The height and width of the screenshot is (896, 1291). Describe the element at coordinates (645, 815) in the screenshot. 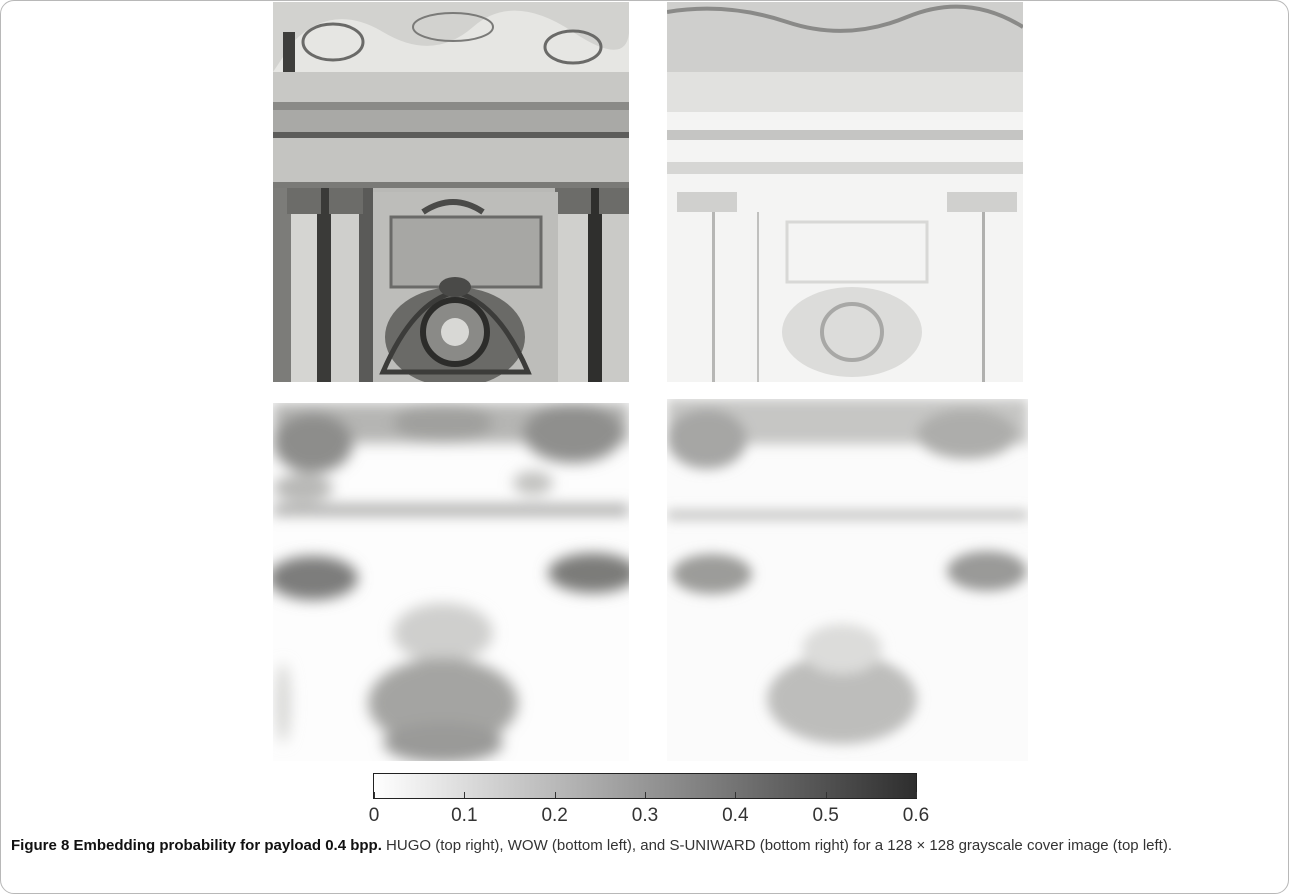

I see `colorbar-tick-label: 0.3` at that location.